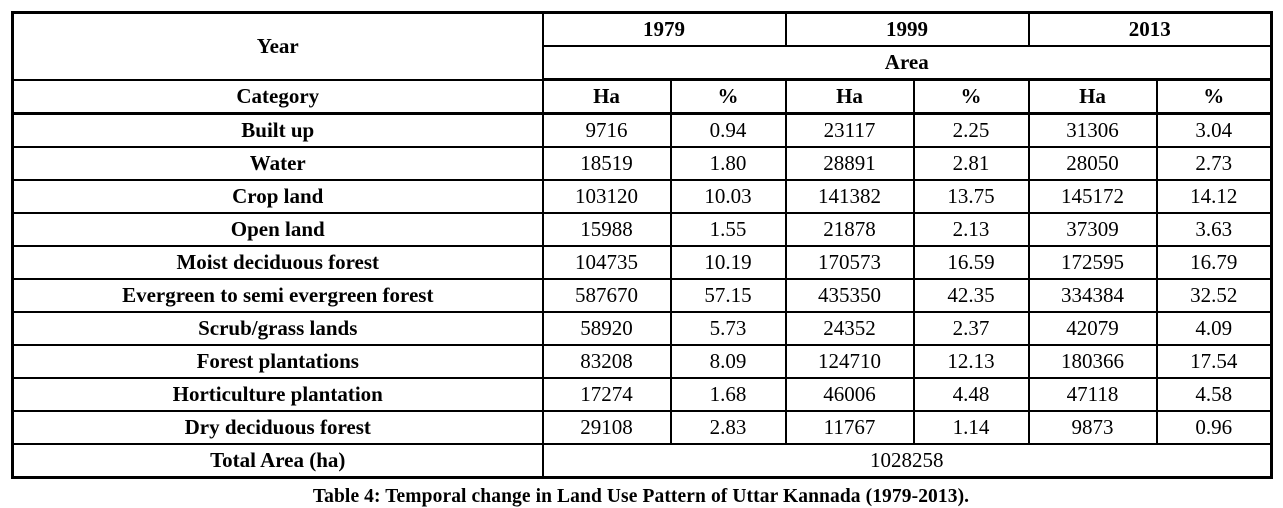 The width and height of the screenshot is (1283, 508). I want to click on value-cell: 58920, so click(606, 328).